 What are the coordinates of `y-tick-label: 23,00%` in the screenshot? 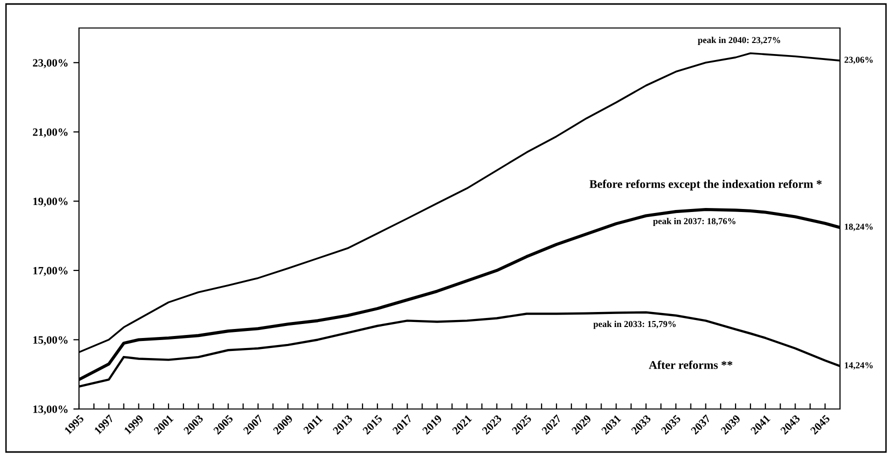 It's located at (50, 63).